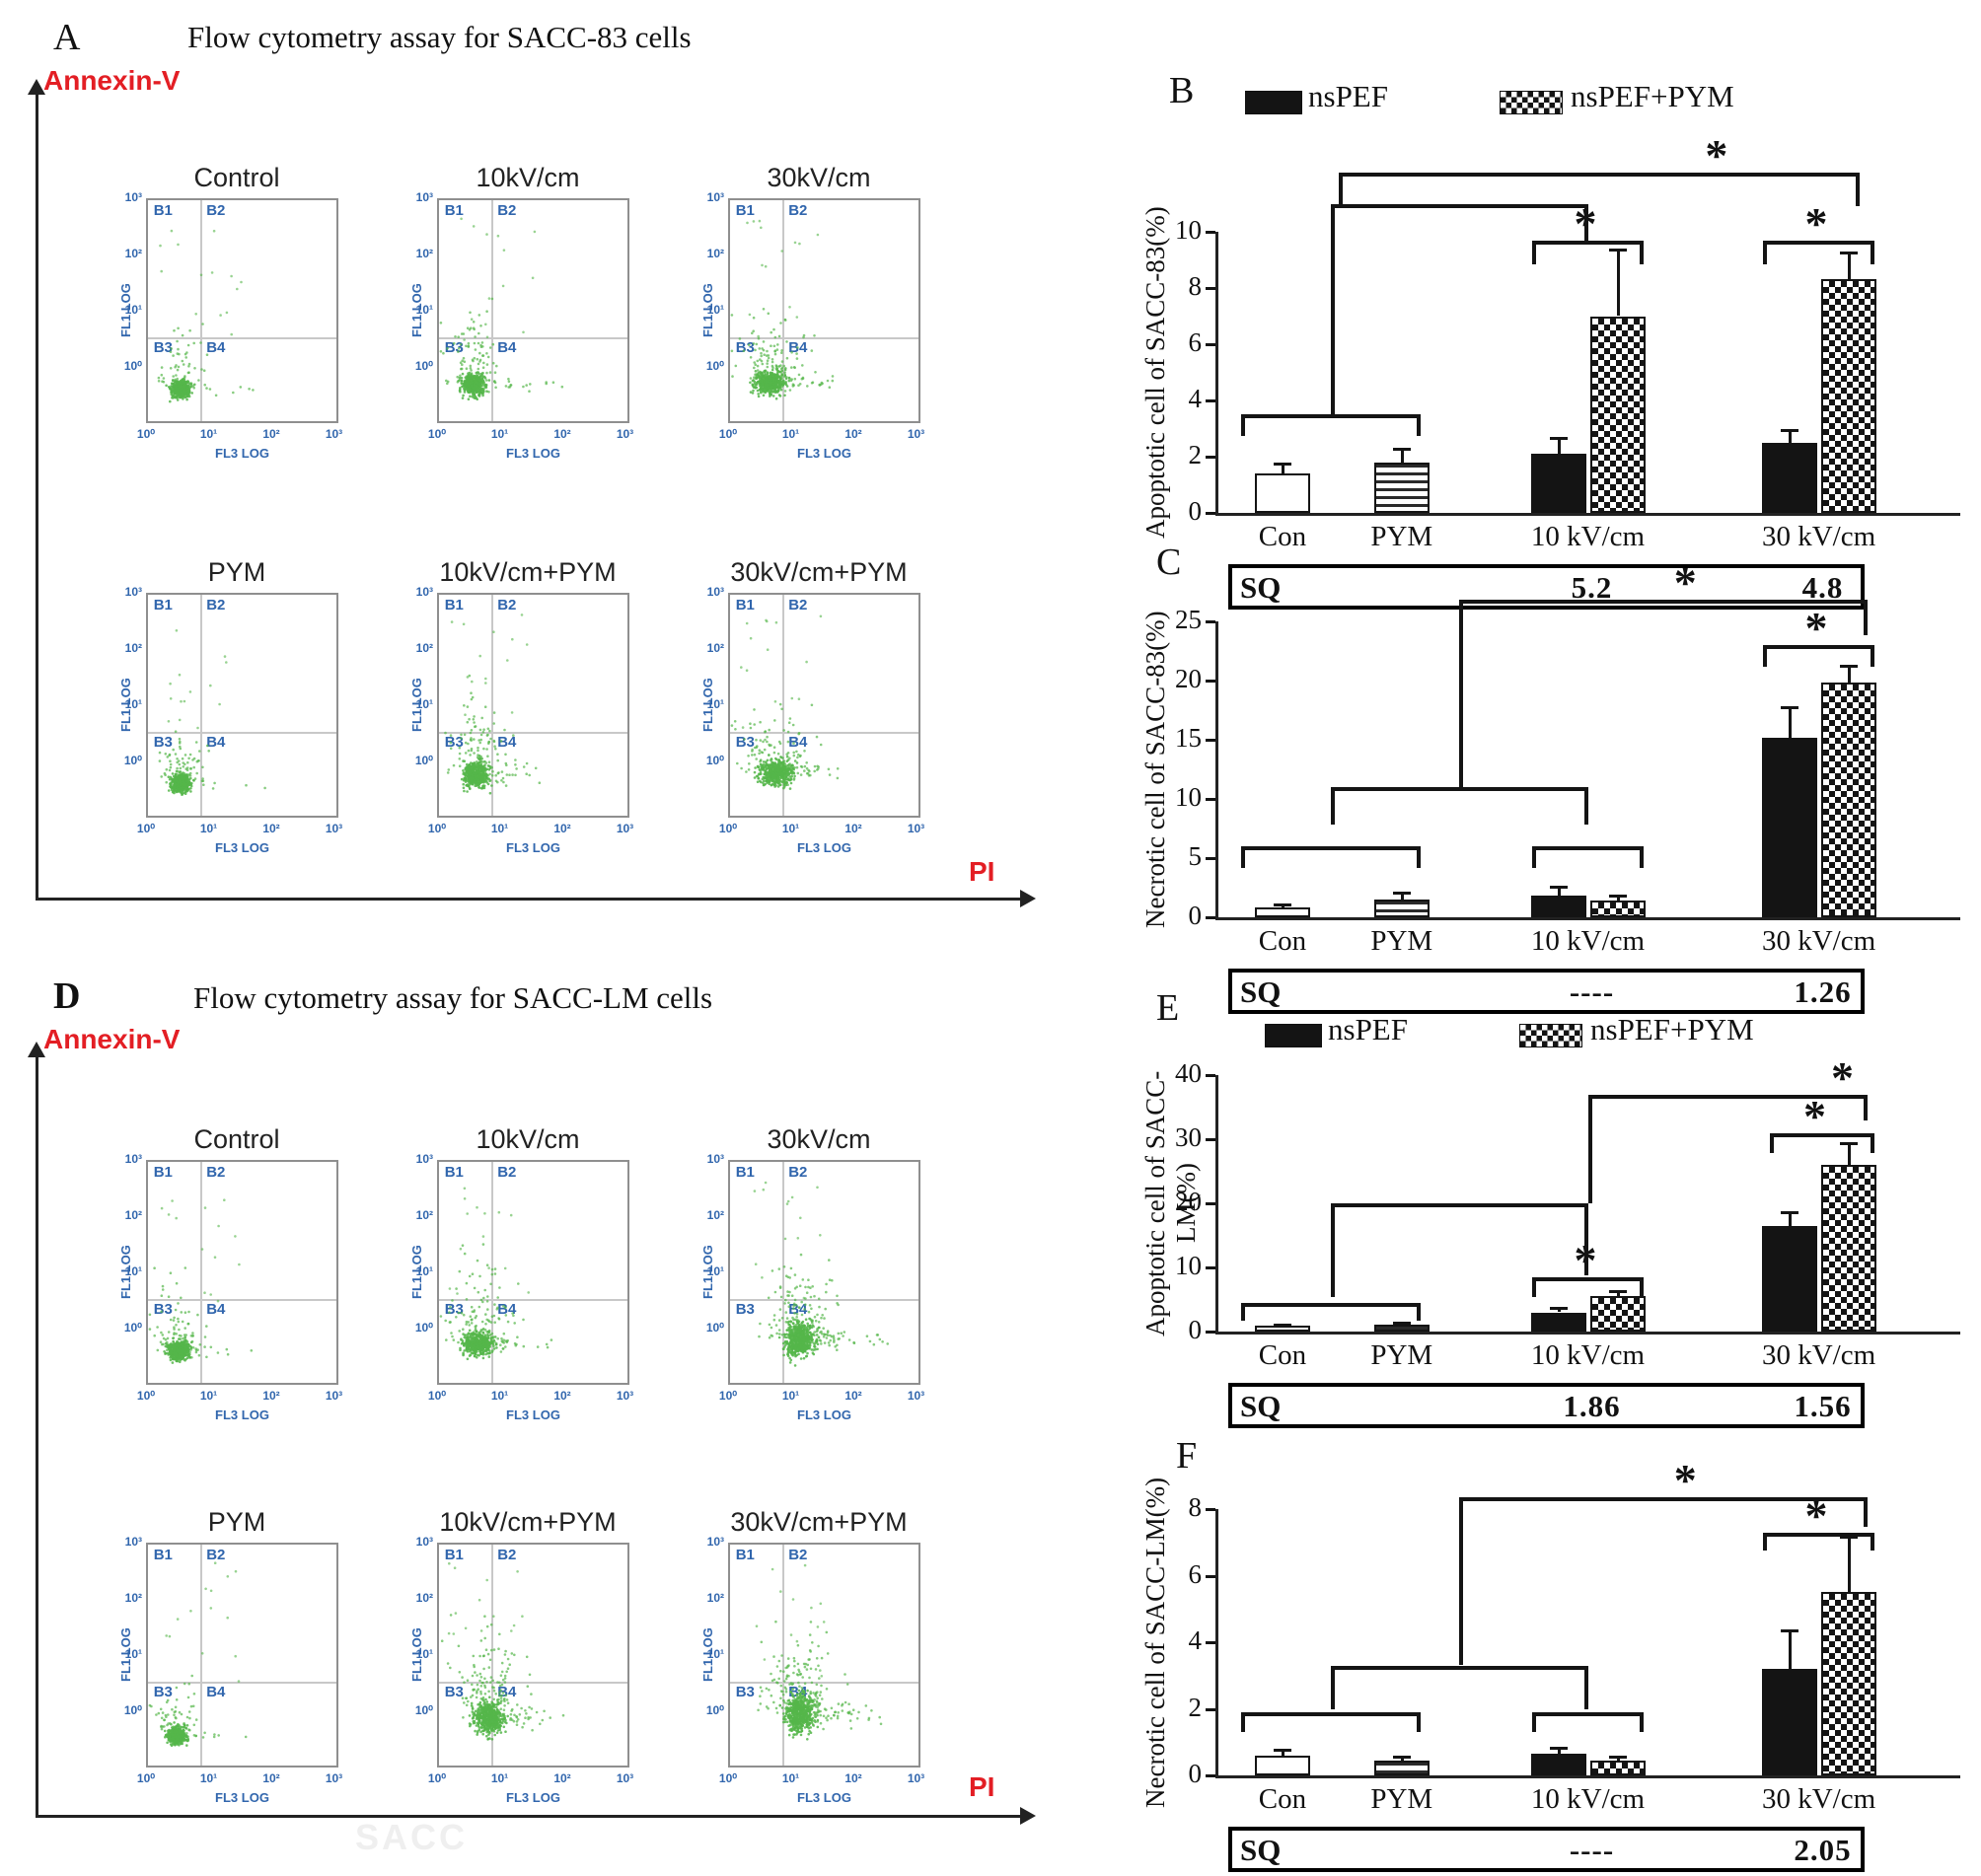 This screenshot has width=1981, height=1876. What do you see at coordinates (1685, 582) in the screenshot?
I see `significance-star: *` at bounding box center [1685, 582].